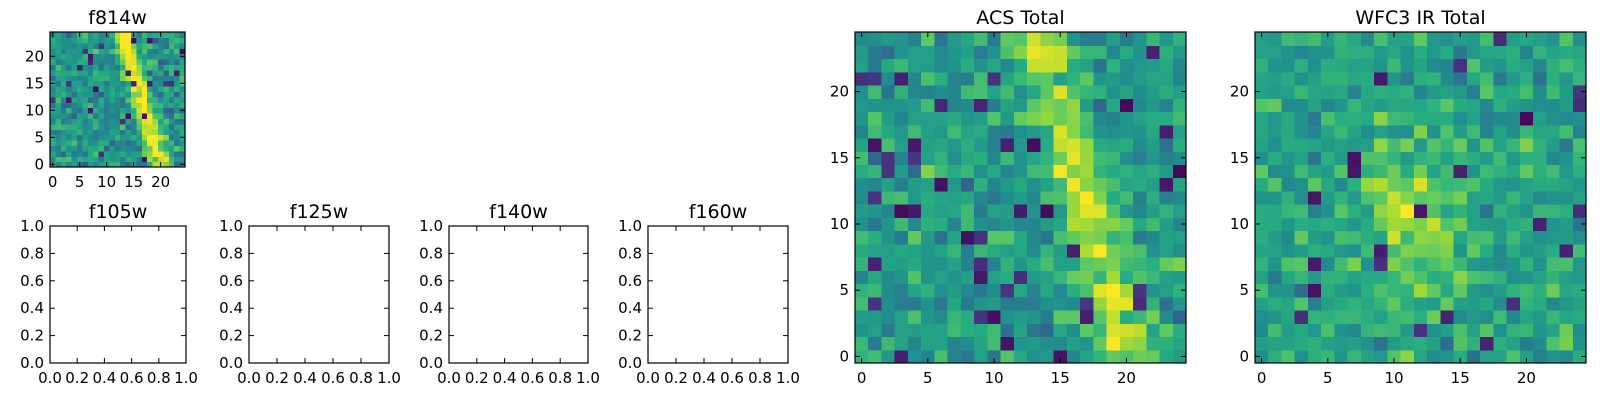 Image resolution: width=1600 pixels, height=400 pixels. What do you see at coordinates (159, 378) in the screenshot?
I see `x-tick-label: 0.8` at bounding box center [159, 378].